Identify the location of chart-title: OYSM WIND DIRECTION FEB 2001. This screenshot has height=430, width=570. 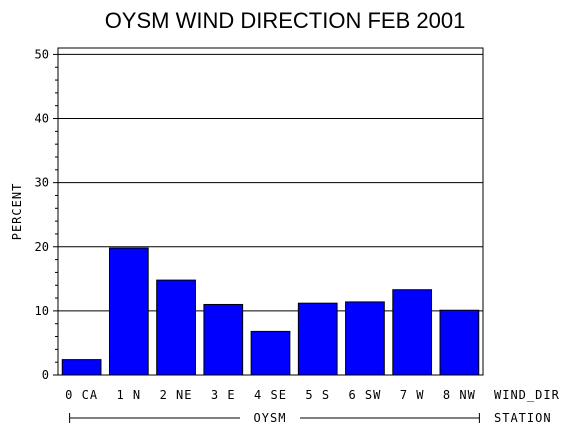
(285, 20).